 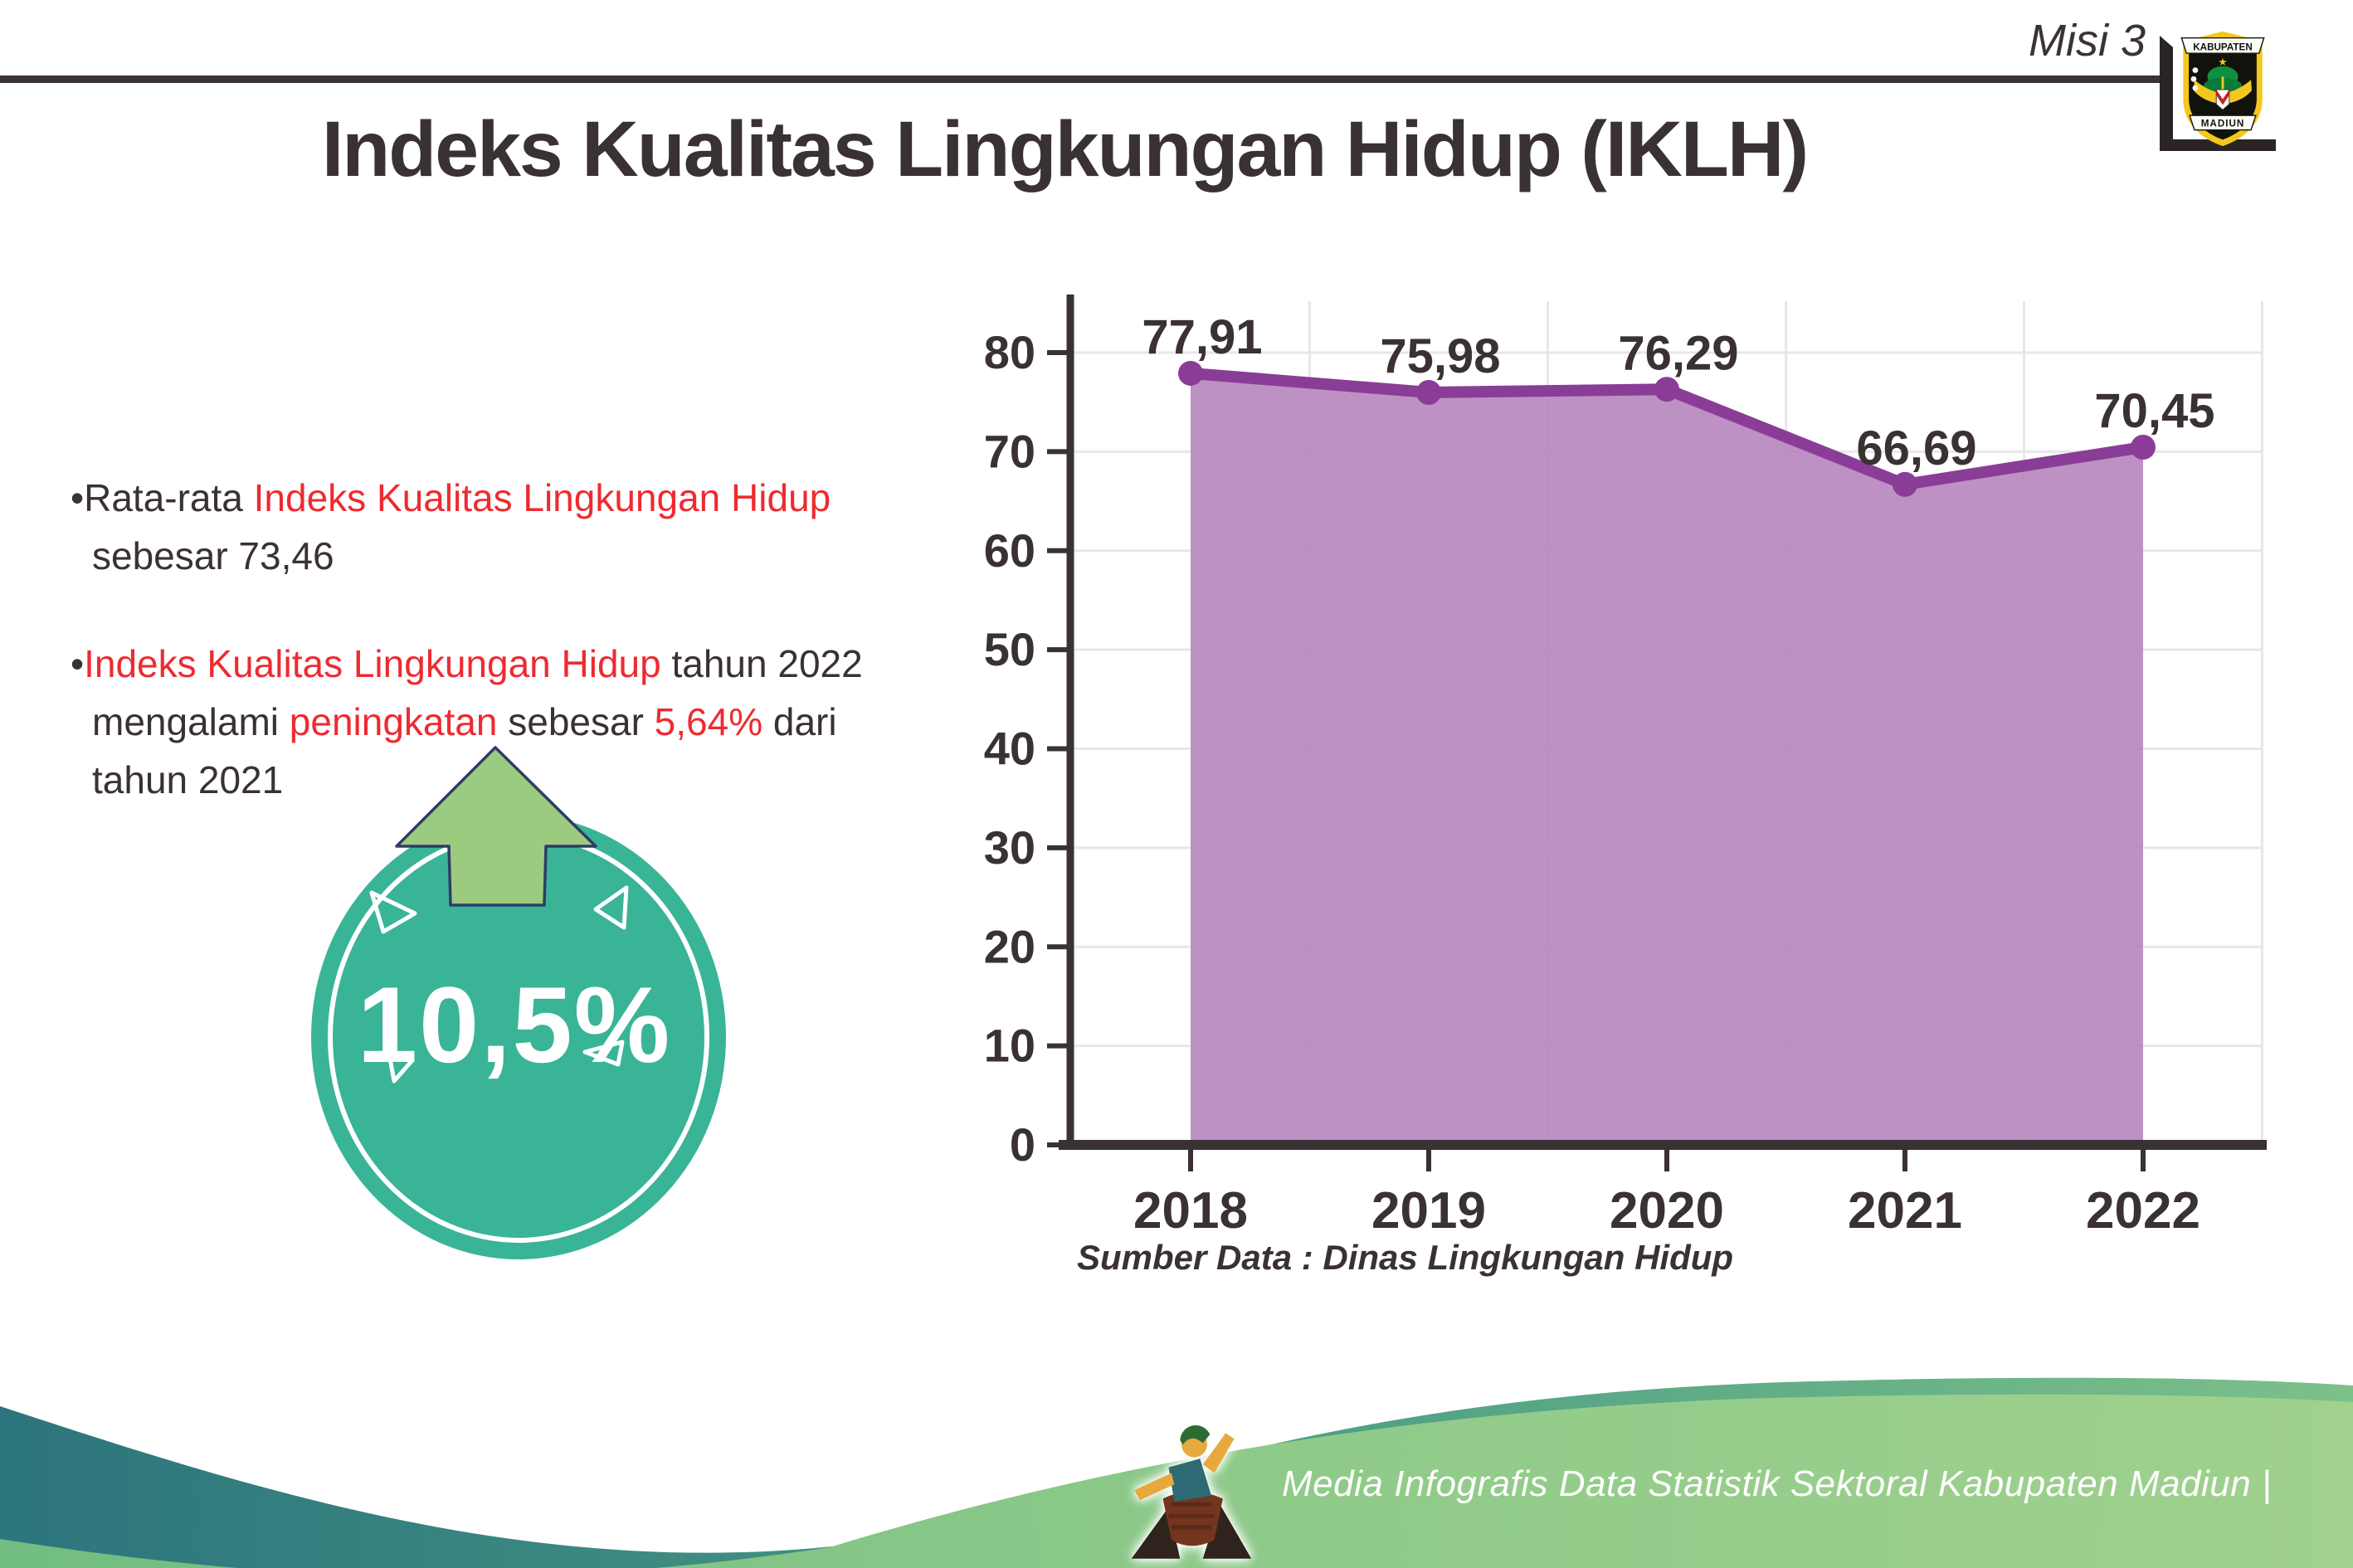 I want to click on bullet-text: sebesar, so click(x=576, y=721).